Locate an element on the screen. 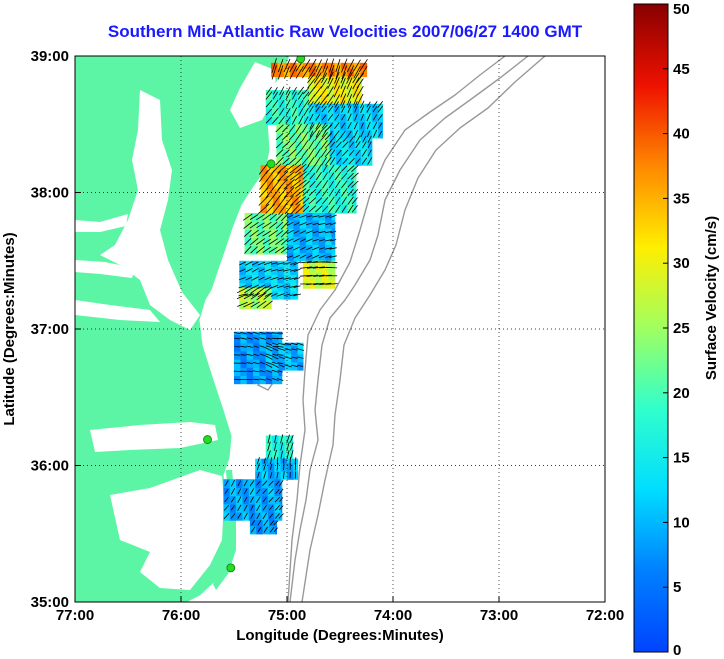  radar-stations is located at coordinates (254, 314).